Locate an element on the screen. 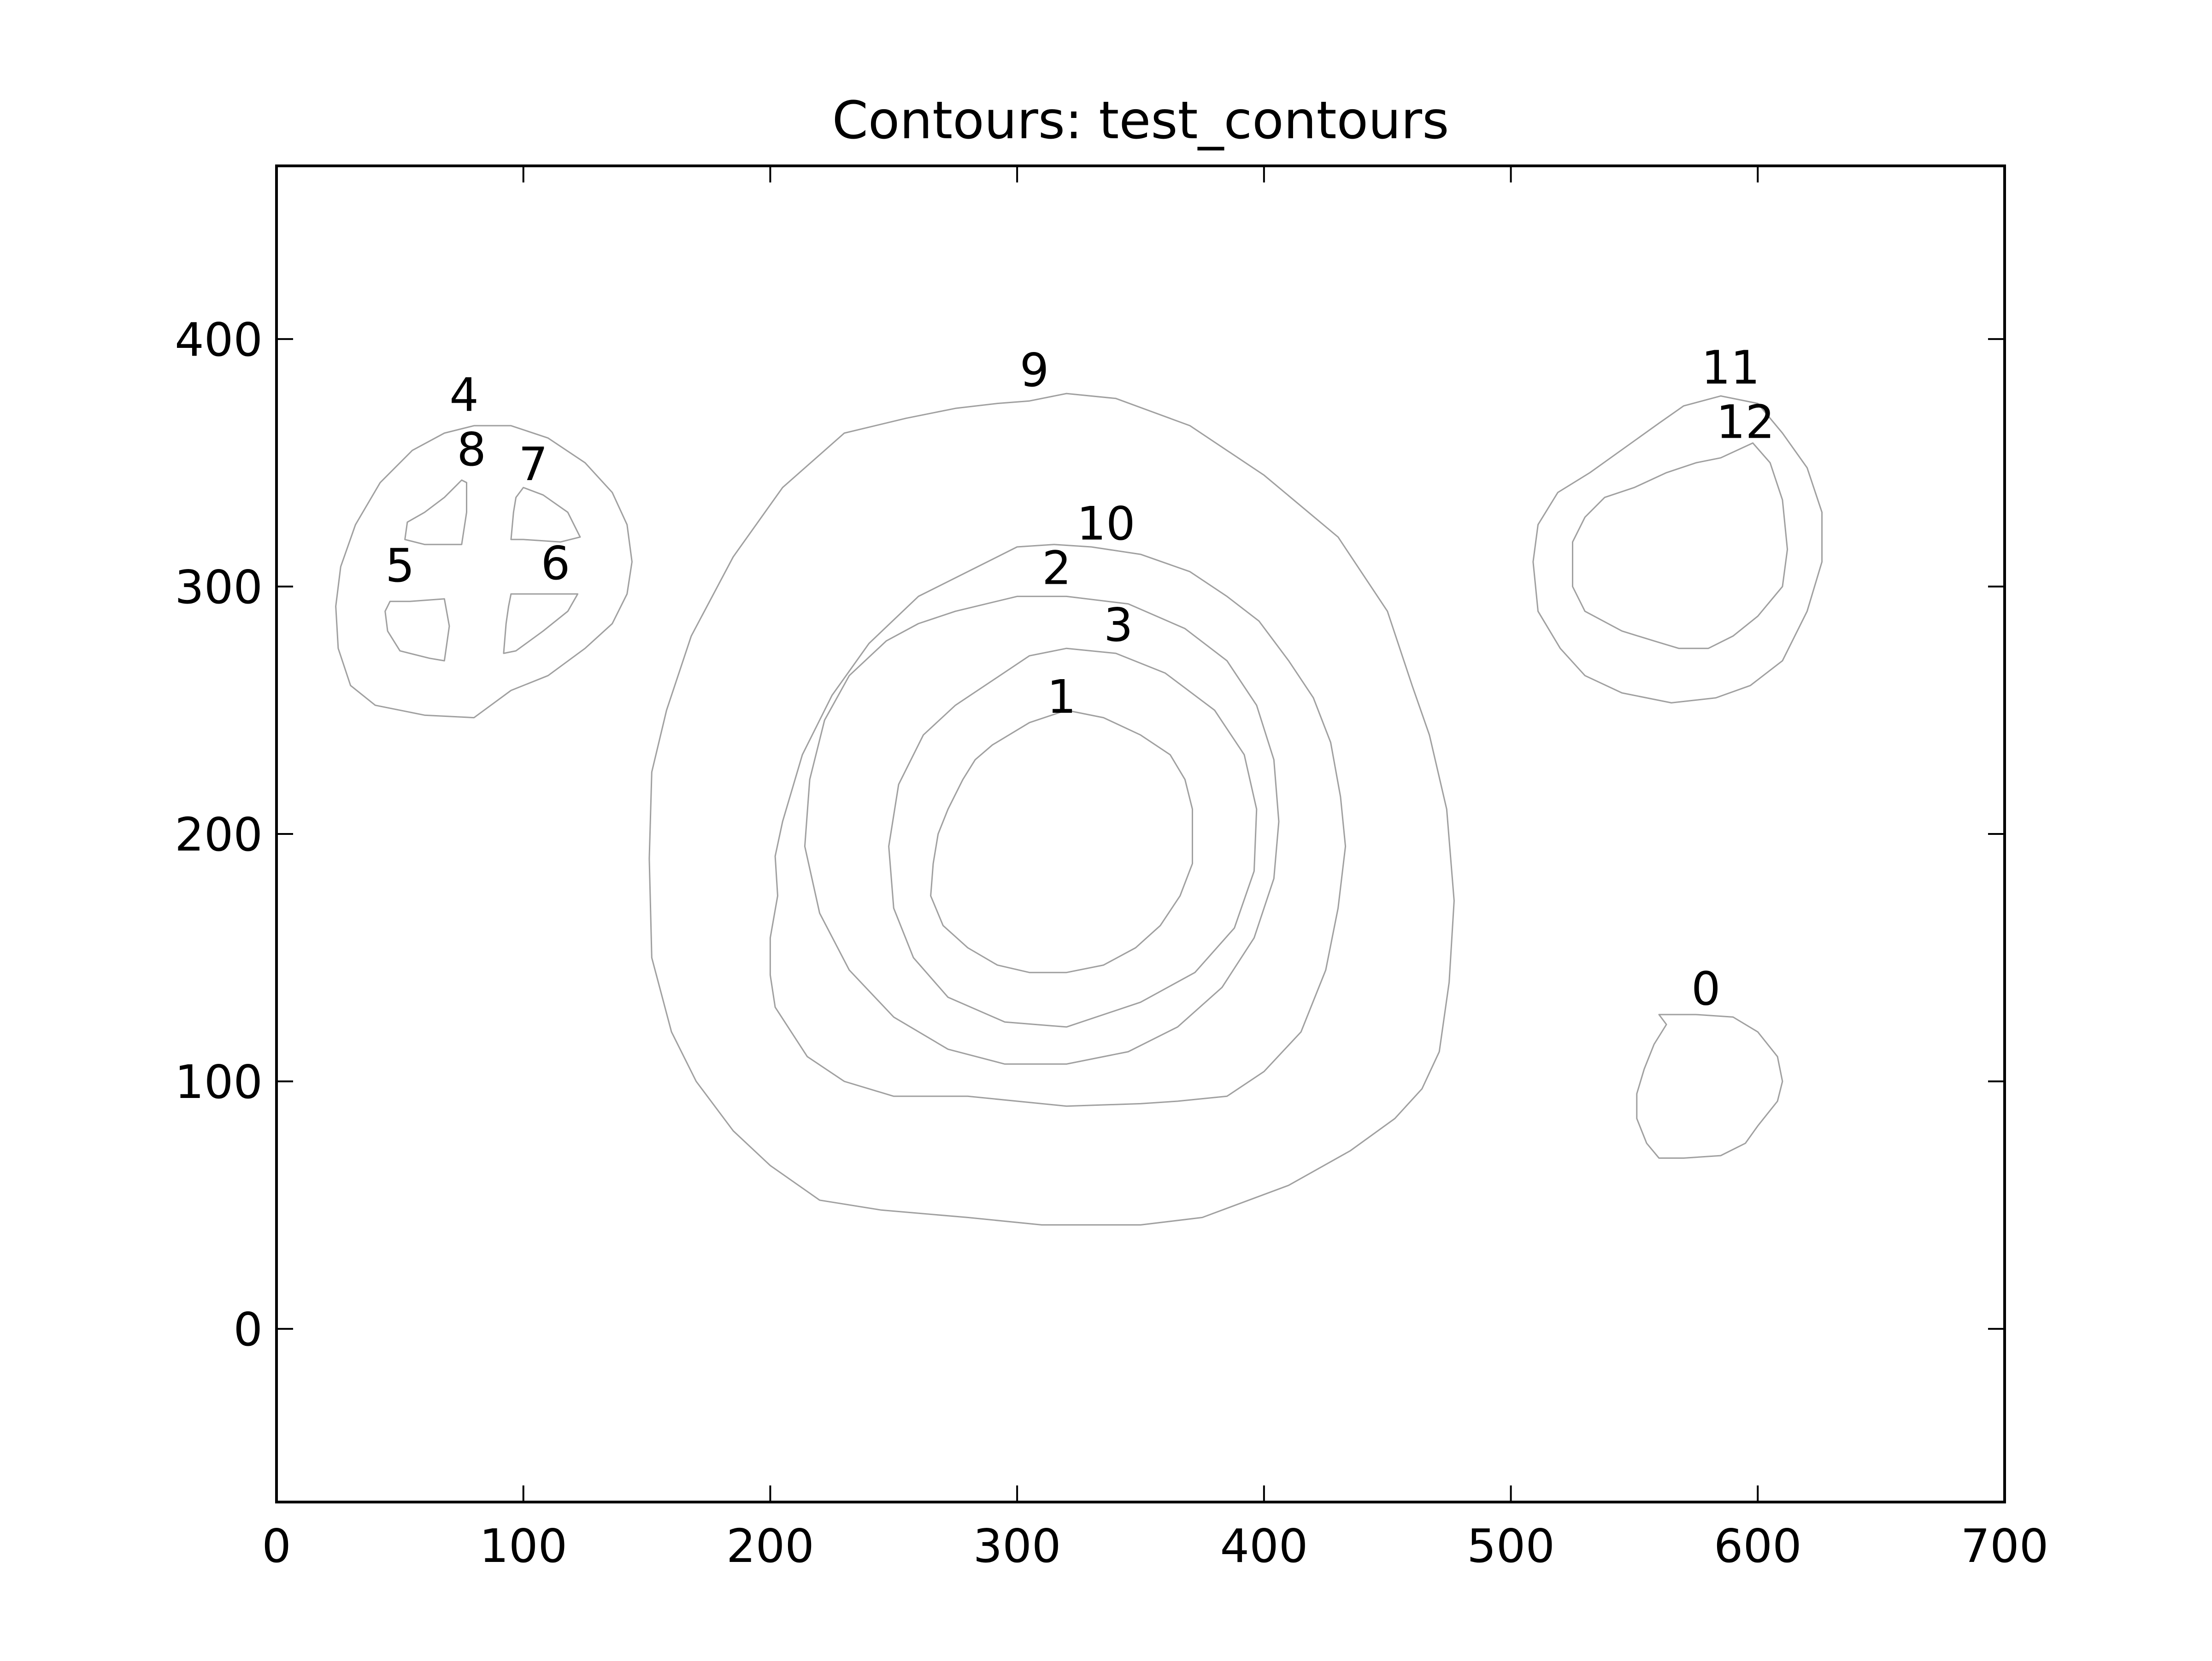  y-tick-label: 0 is located at coordinates (248, 1329).